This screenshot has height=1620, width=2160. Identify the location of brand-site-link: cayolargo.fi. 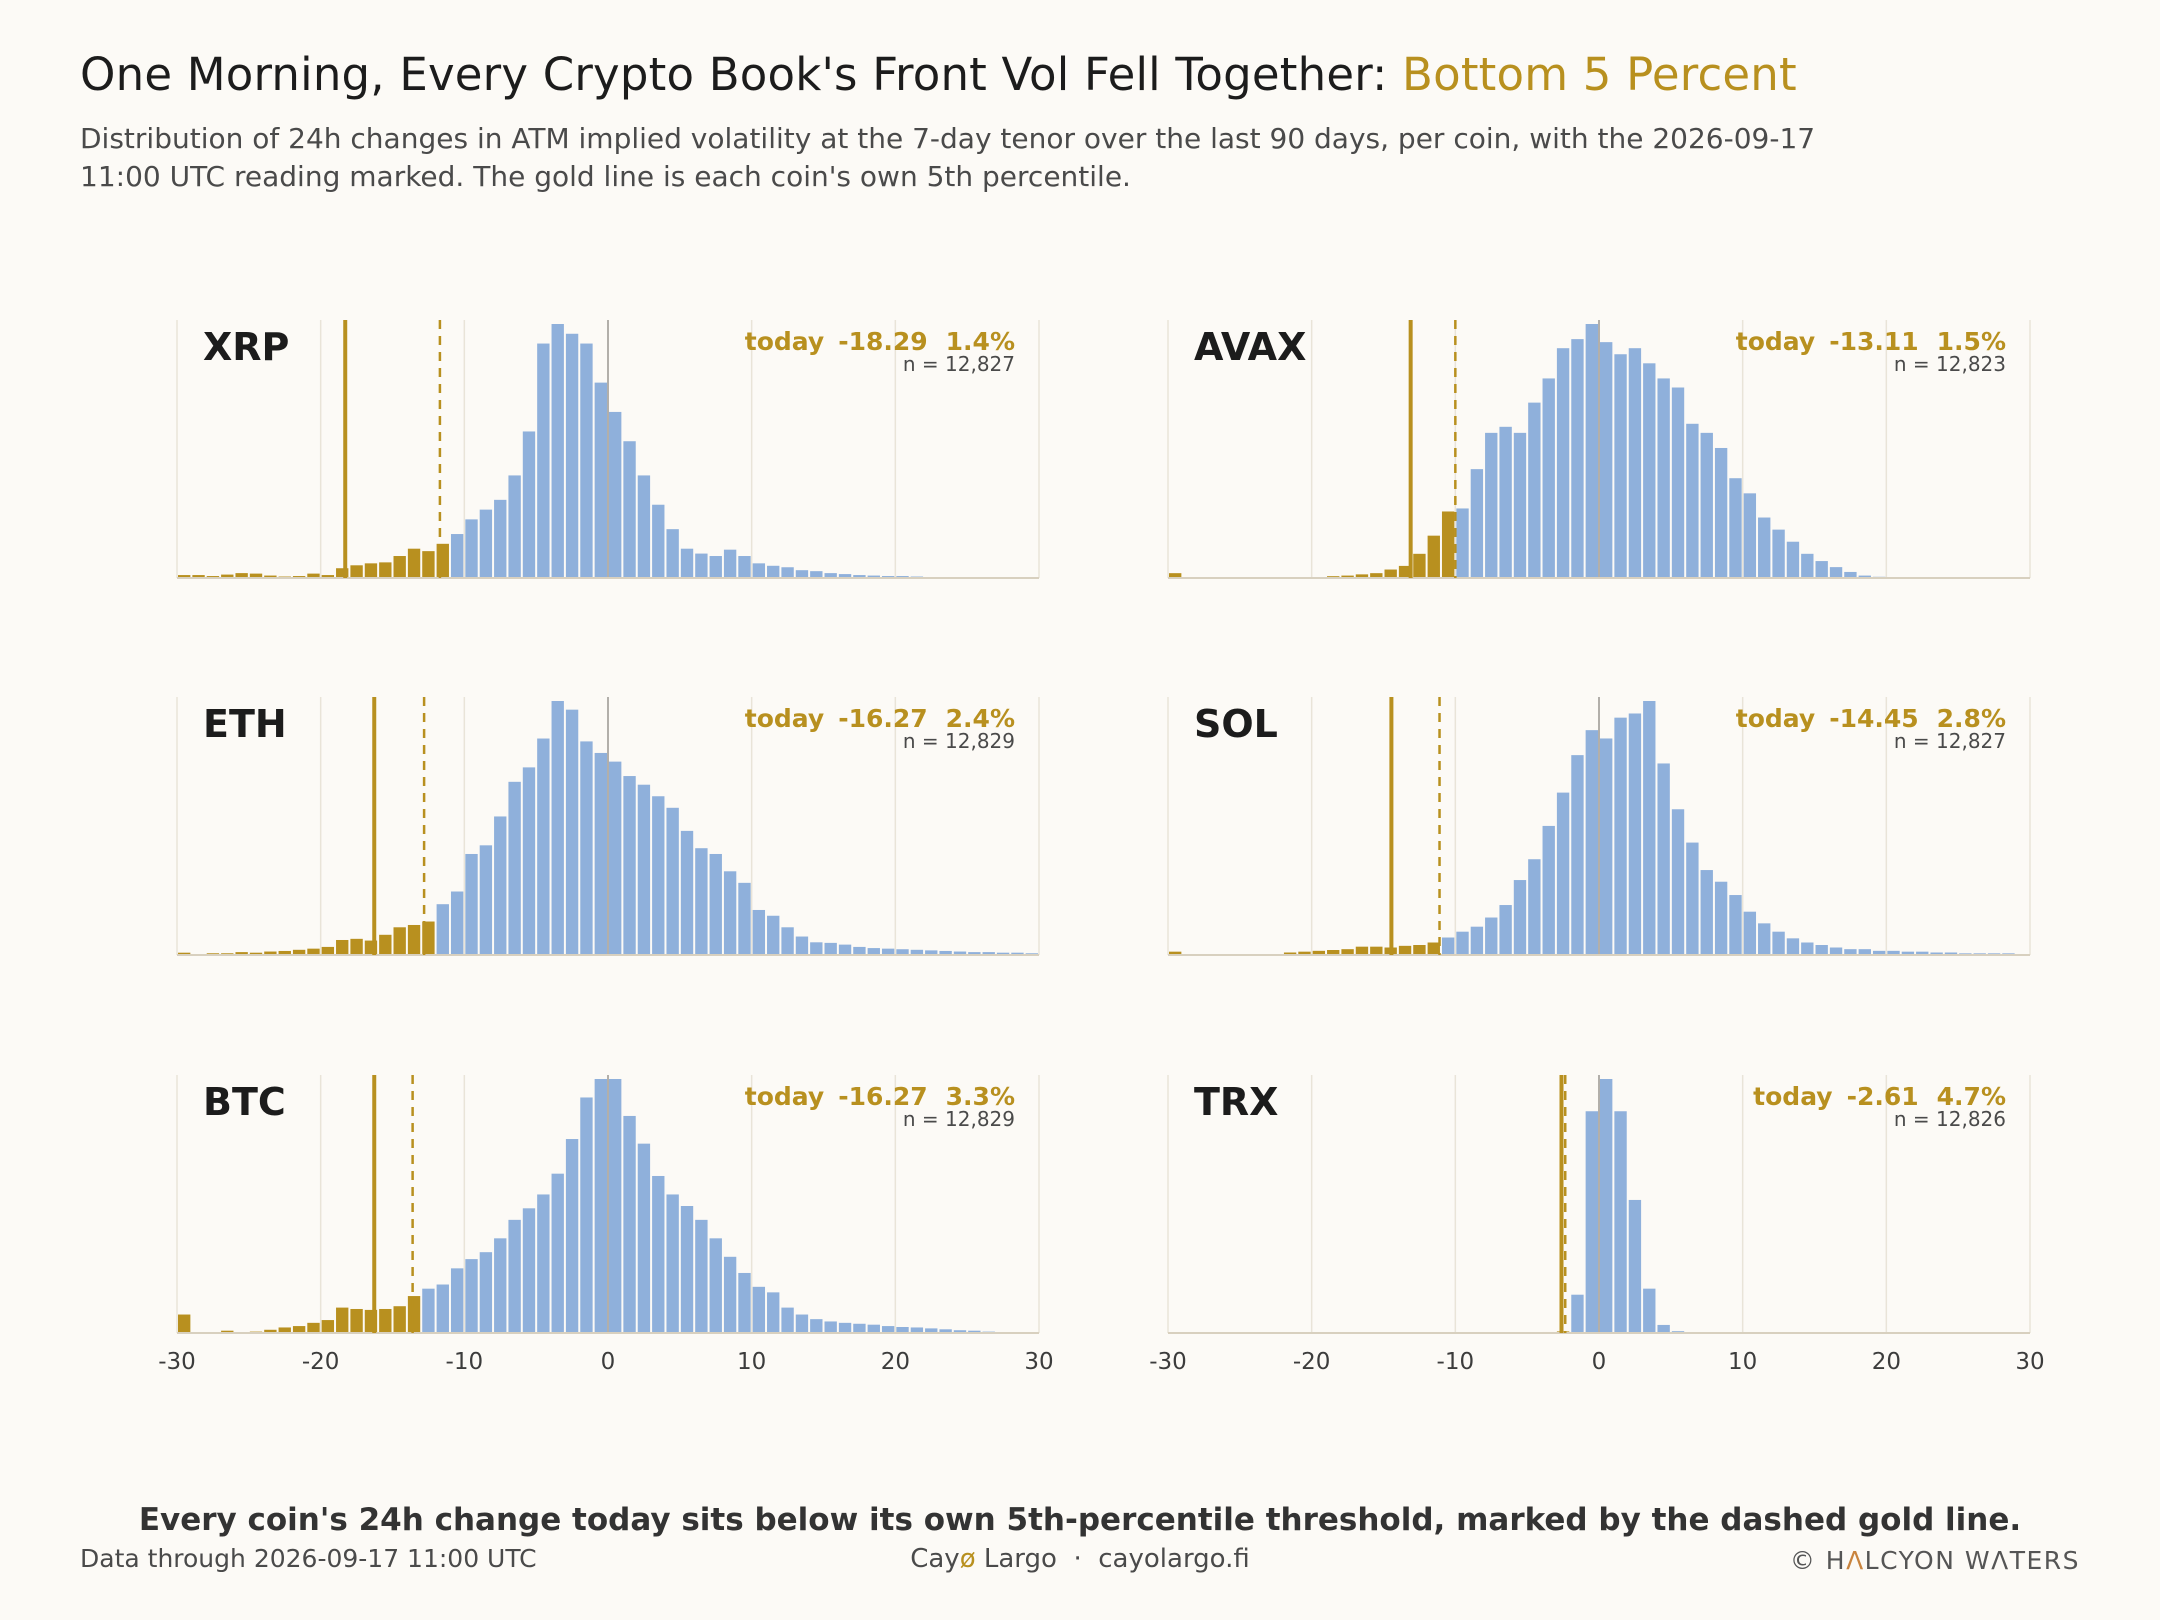
(1174, 1559).